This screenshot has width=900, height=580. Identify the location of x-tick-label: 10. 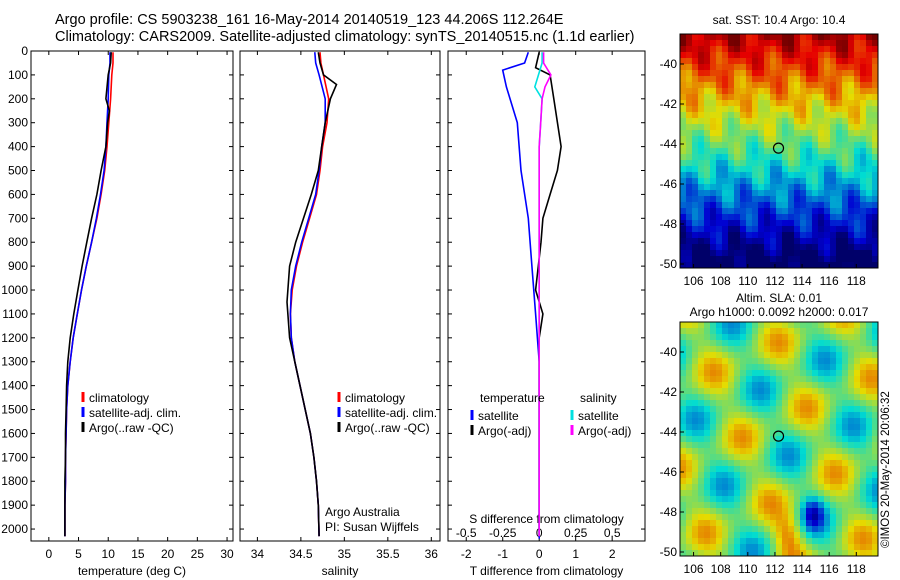
(109, 554).